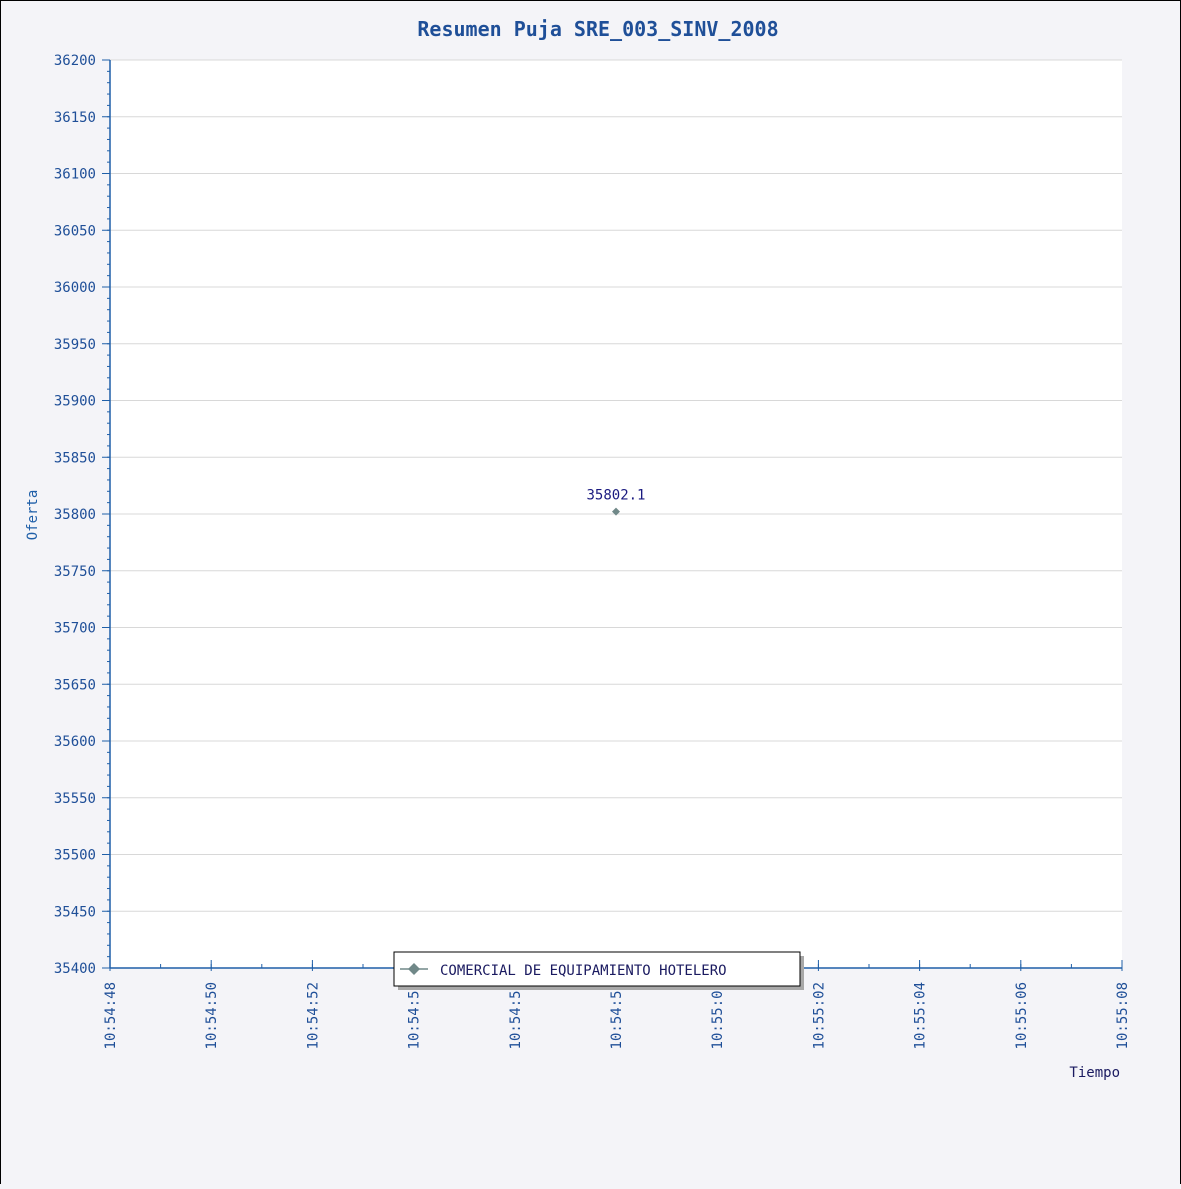 The height and width of the screenshot is (1189, 1181). I want to click on y-tick-label: 36200, so click(75, 61).